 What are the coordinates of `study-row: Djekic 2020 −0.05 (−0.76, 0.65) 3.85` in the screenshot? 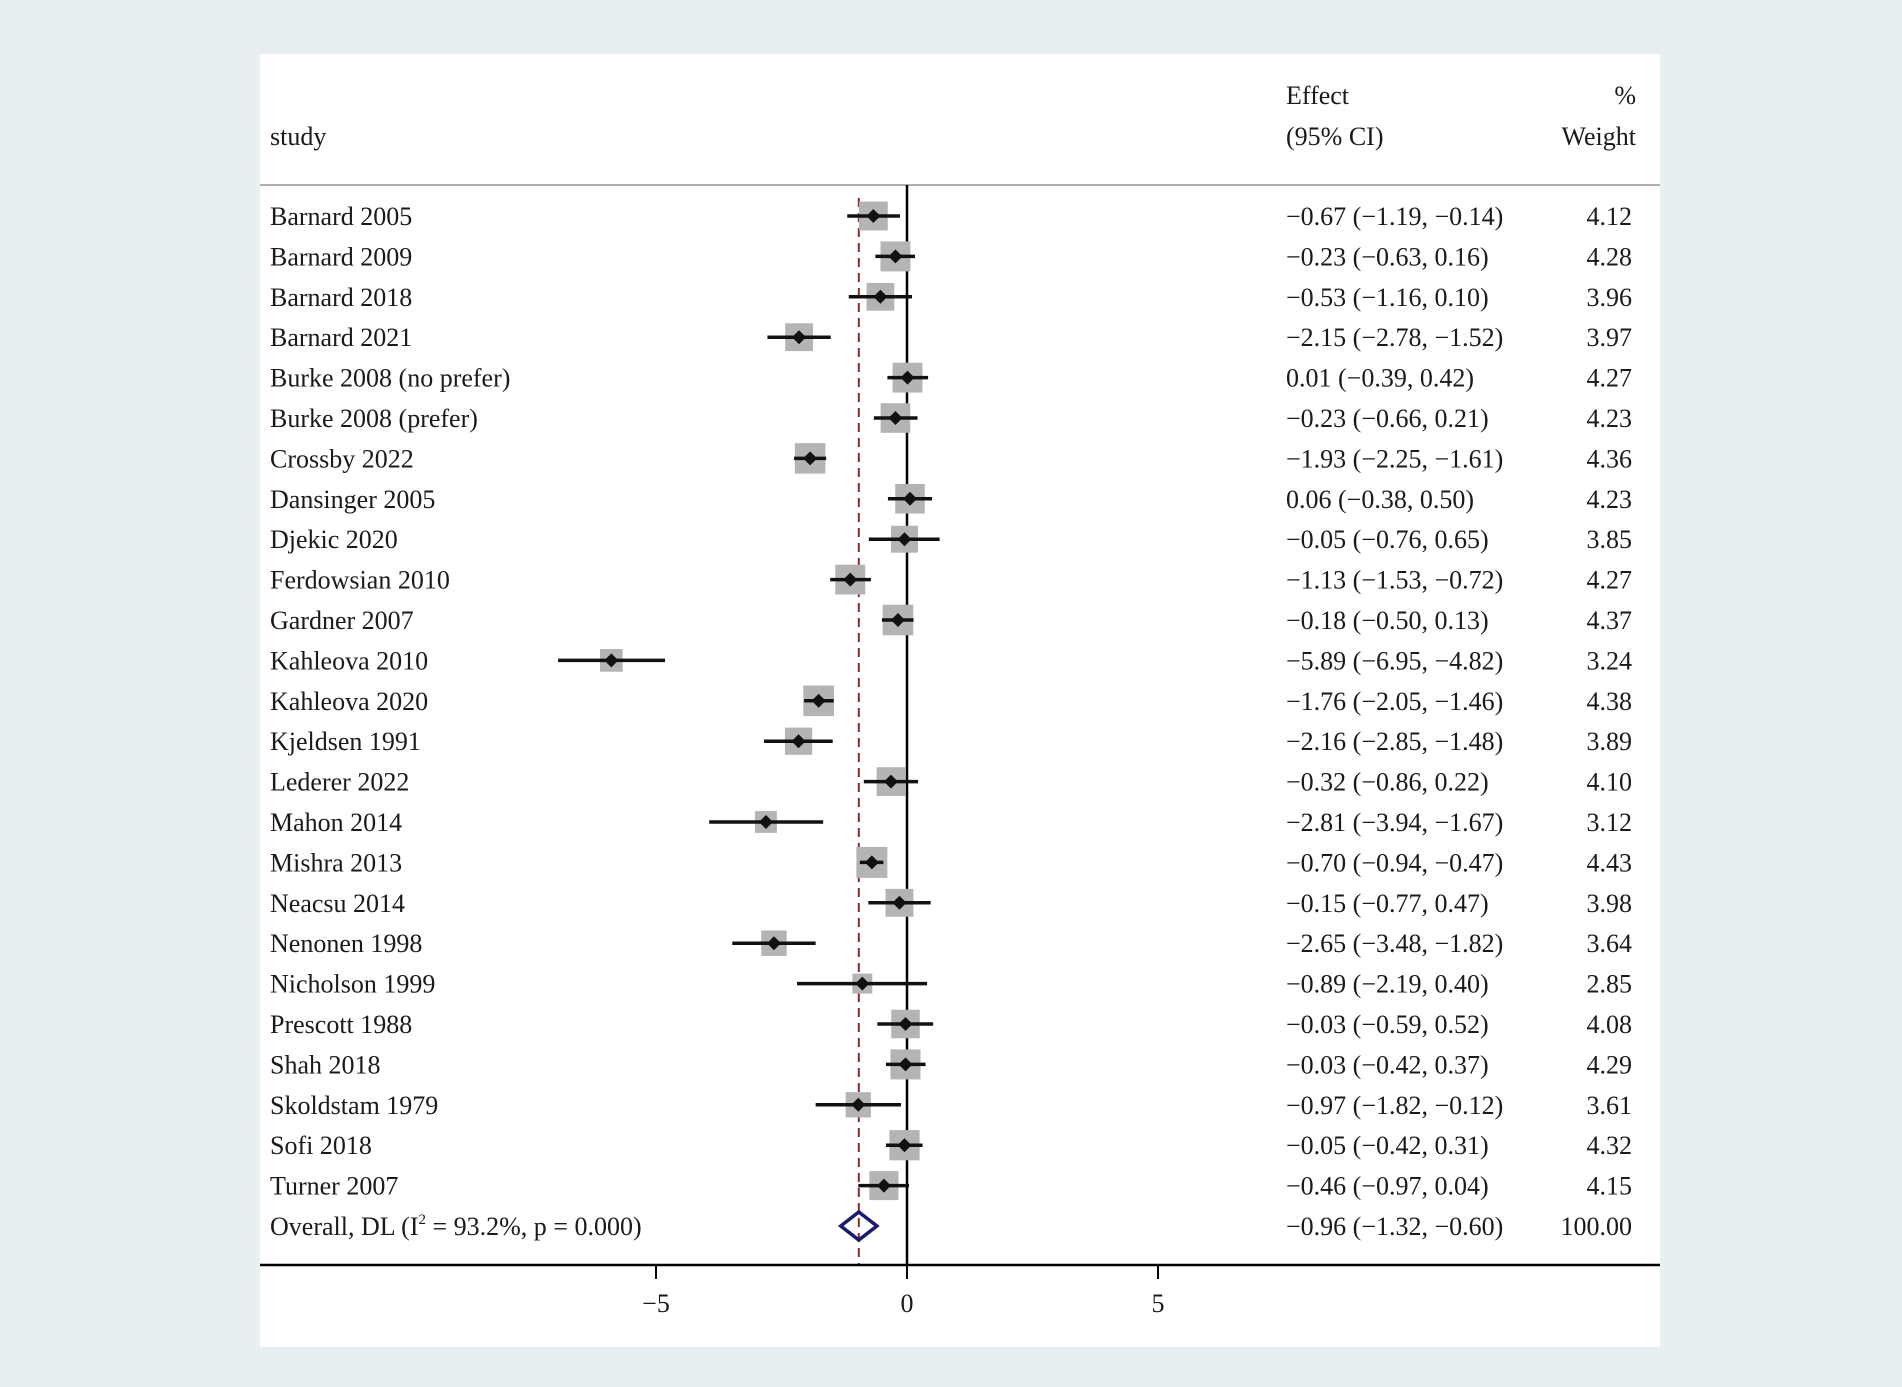 It's located at (951, 539).